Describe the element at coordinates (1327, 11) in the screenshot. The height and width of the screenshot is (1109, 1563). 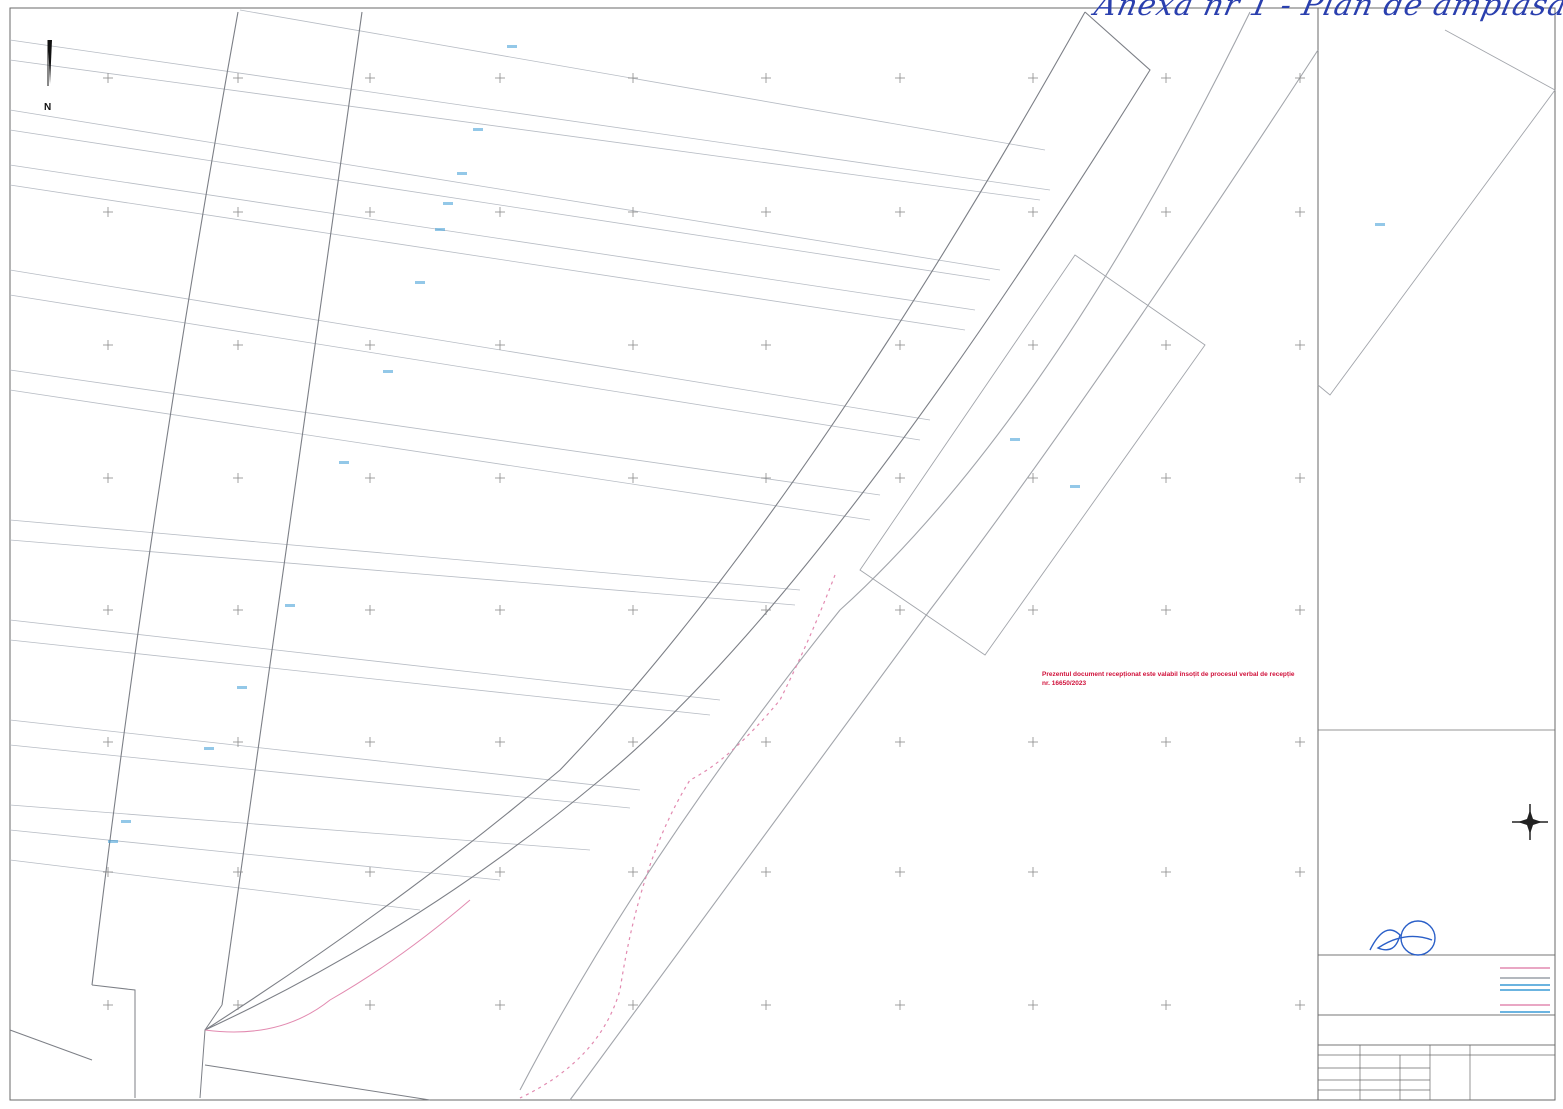
I see `handwritten-title: Anexa nr 1 - Plan de amplasament` at that location.